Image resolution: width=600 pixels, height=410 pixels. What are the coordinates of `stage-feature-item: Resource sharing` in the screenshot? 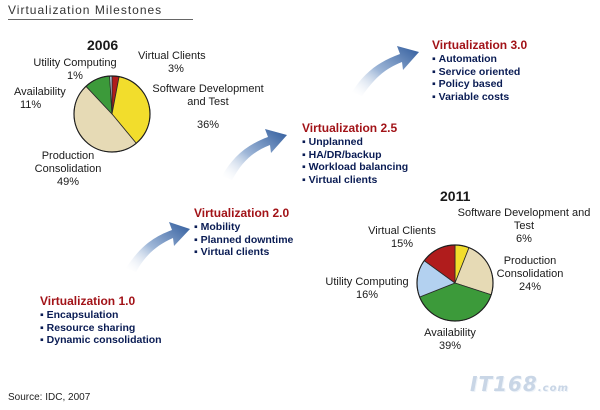 It's located at (101, 328).